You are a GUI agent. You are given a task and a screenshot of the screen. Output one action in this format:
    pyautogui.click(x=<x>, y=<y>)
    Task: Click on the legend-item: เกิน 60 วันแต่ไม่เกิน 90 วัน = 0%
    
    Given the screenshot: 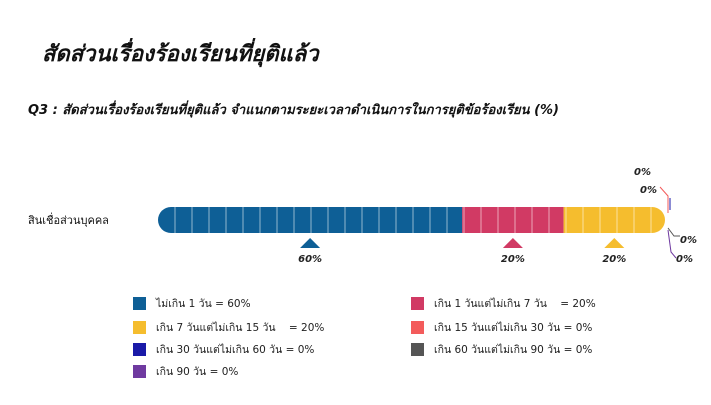 What is the action you would take?
    pyautogui.click(x=501, y=349)
    